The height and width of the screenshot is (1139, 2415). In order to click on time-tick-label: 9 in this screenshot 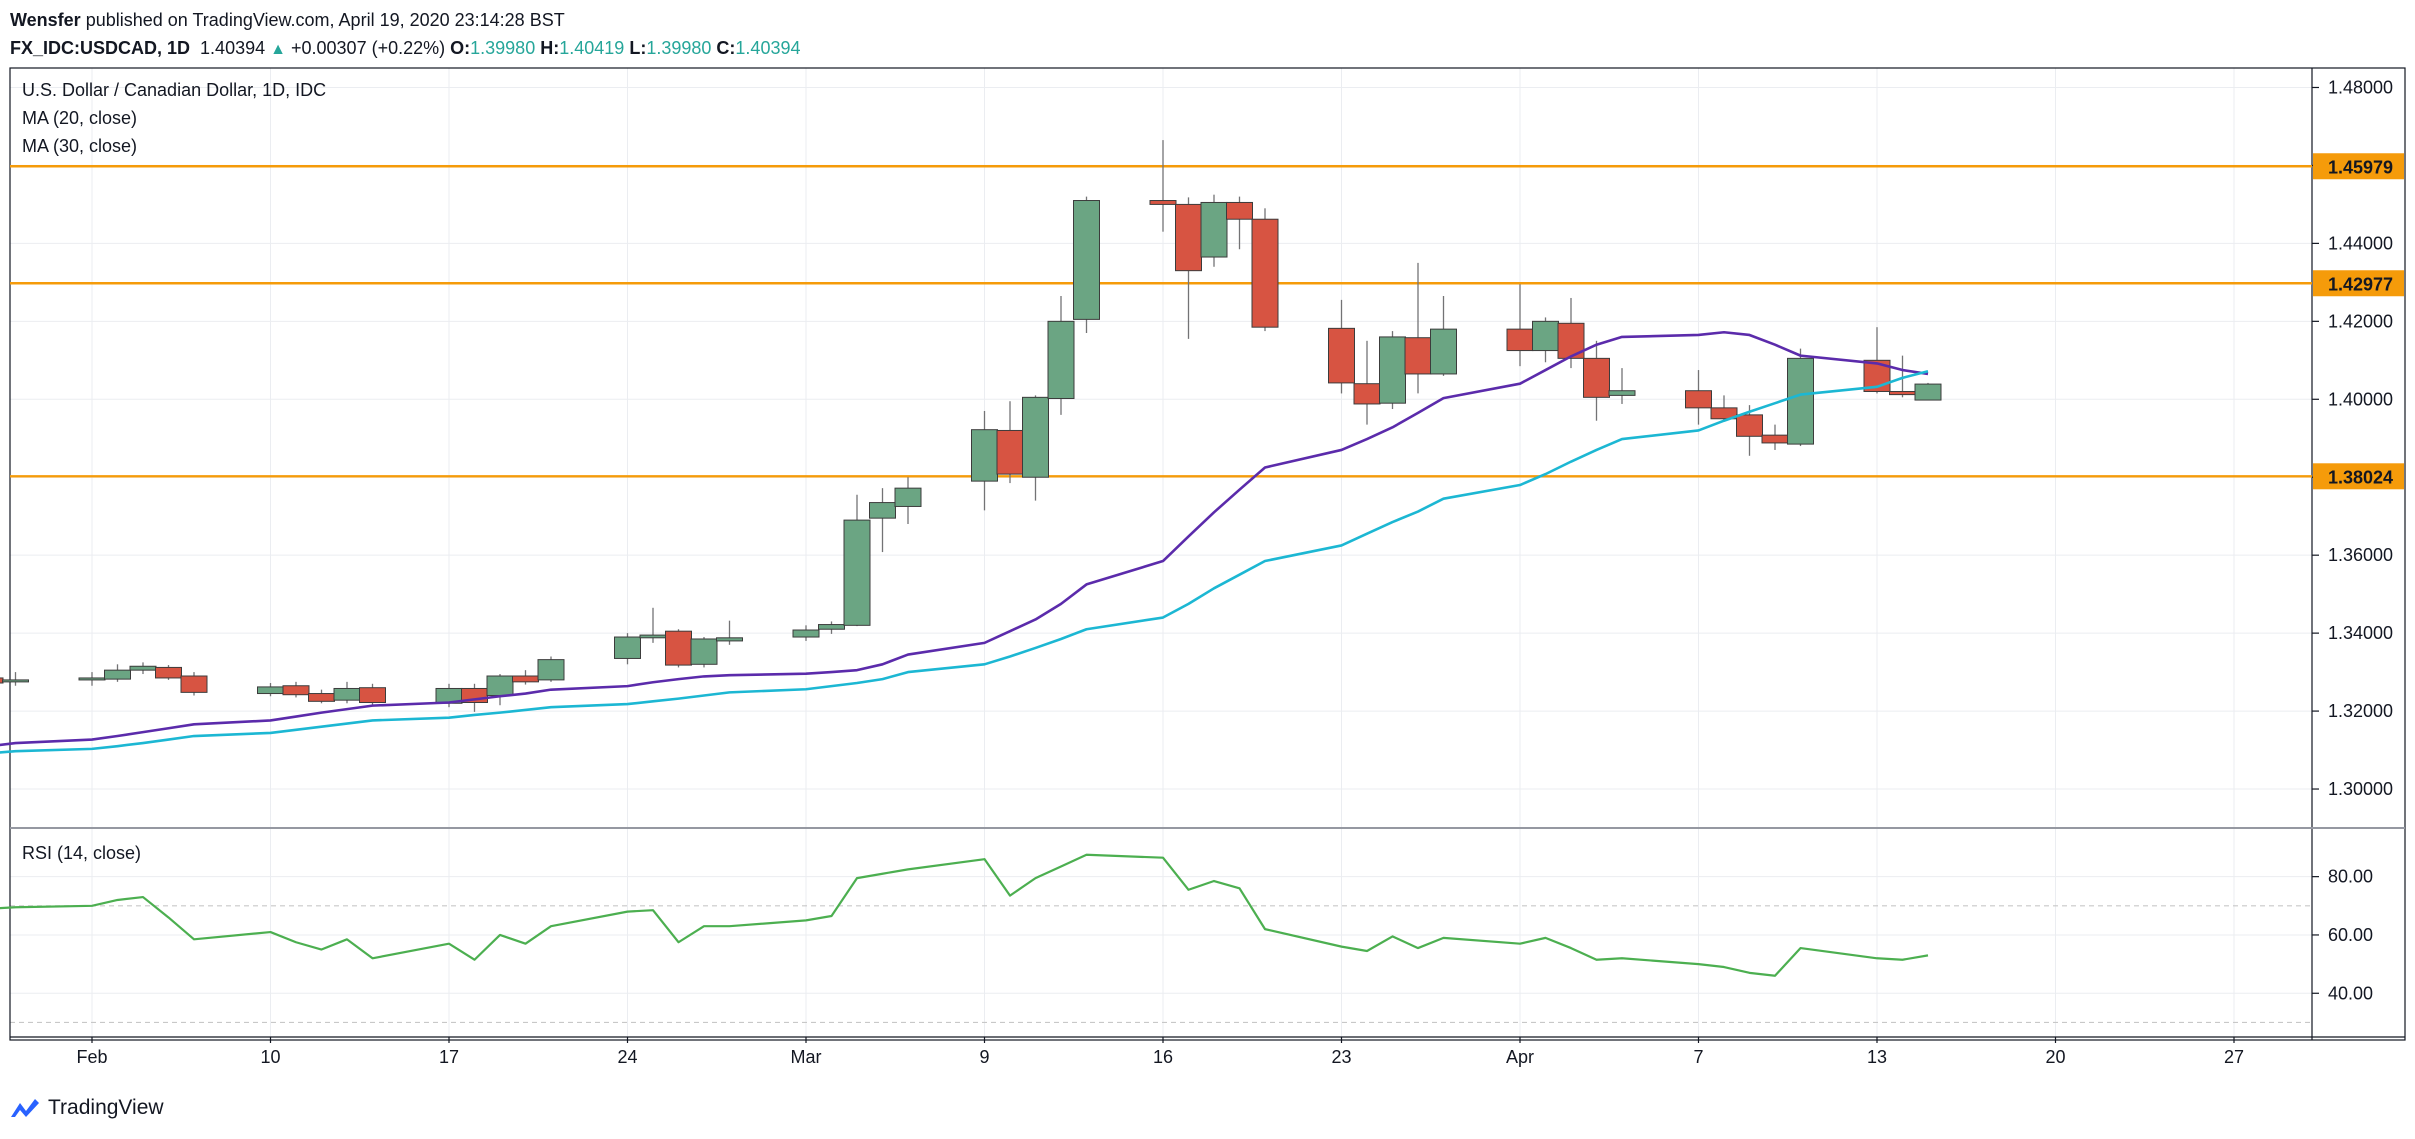, I will do `click(984, 1057)`.